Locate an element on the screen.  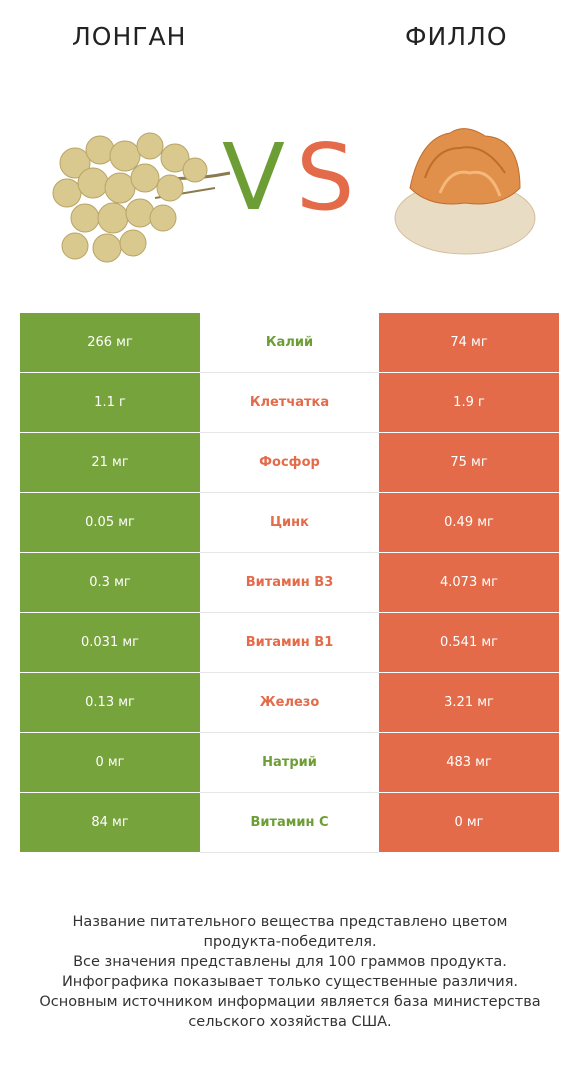
vs-letter-s: S is located at coordinates (325, 177).